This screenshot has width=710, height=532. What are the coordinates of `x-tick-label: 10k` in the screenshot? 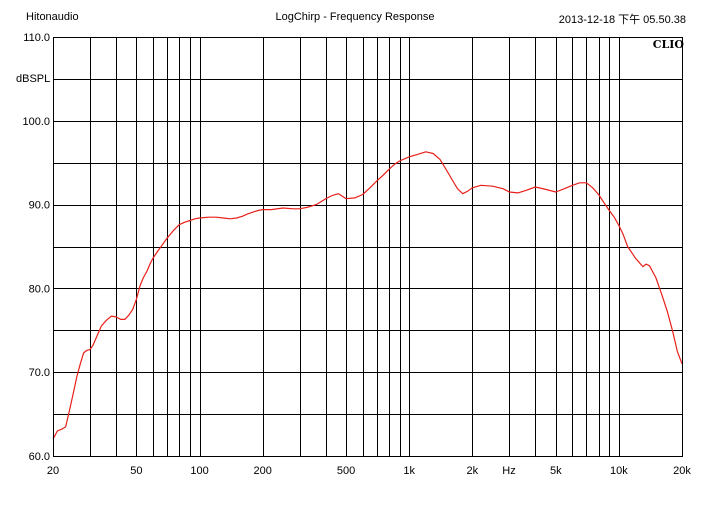 It's located at (619, 471).